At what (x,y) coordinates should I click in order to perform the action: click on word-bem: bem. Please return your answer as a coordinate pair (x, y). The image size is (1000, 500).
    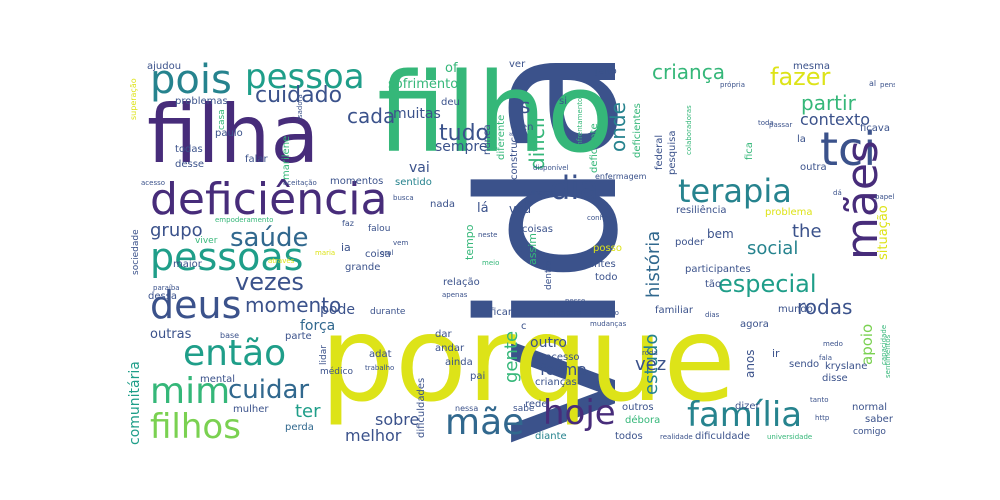
    Looking at the image, I should click on (720, 234).